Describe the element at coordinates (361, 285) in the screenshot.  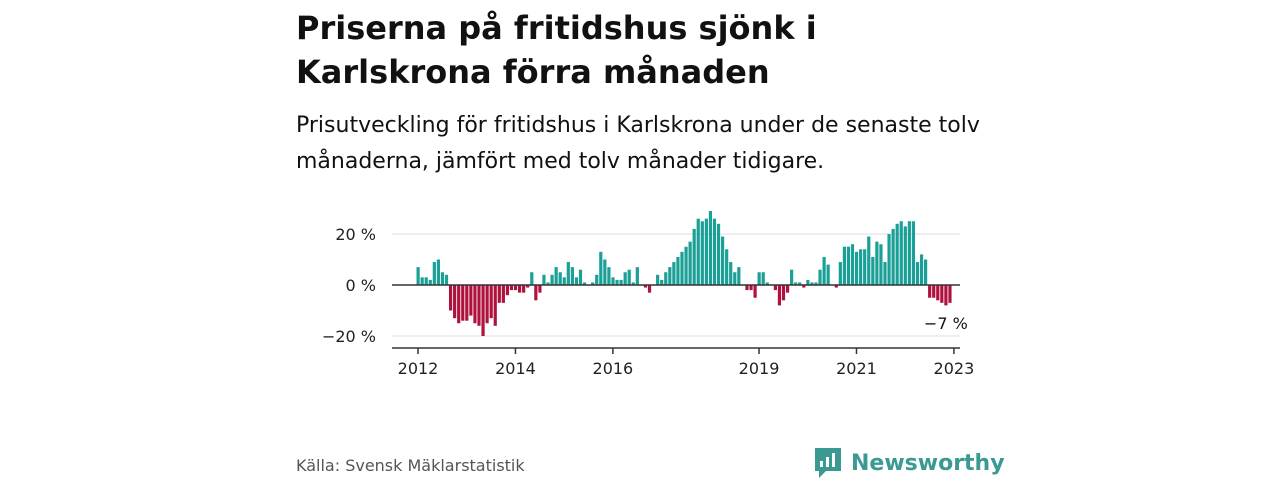
I see `y-tick-label: 0 %` at that location.